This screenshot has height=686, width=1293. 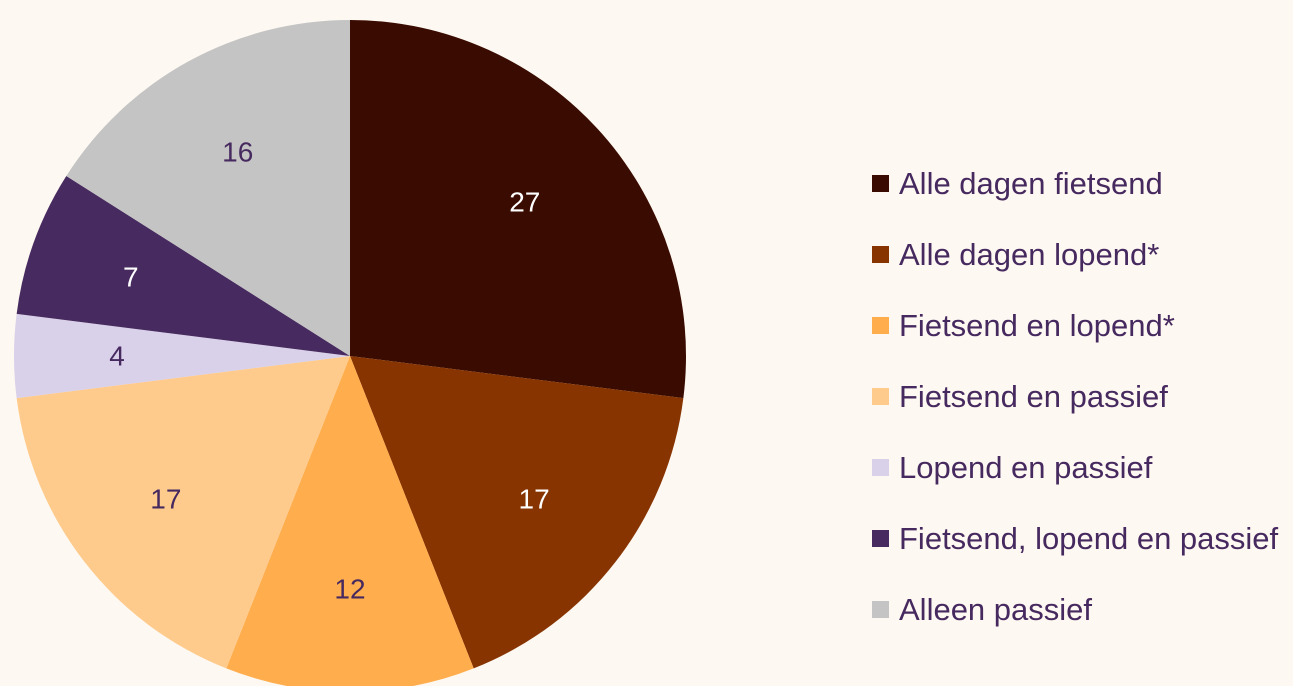 What do you see at coordinates (1031, 183) in the screenshot?
I see `legend-label: Alle dagen fietsend` at bounding box center [1031, 183].